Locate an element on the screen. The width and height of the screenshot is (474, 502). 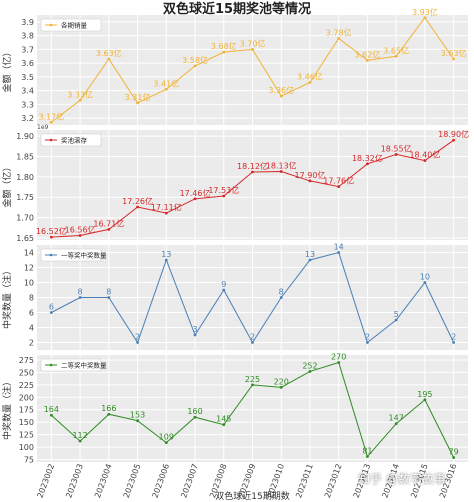
data-label: 3.31亿 is located at coordinates (138, 97).